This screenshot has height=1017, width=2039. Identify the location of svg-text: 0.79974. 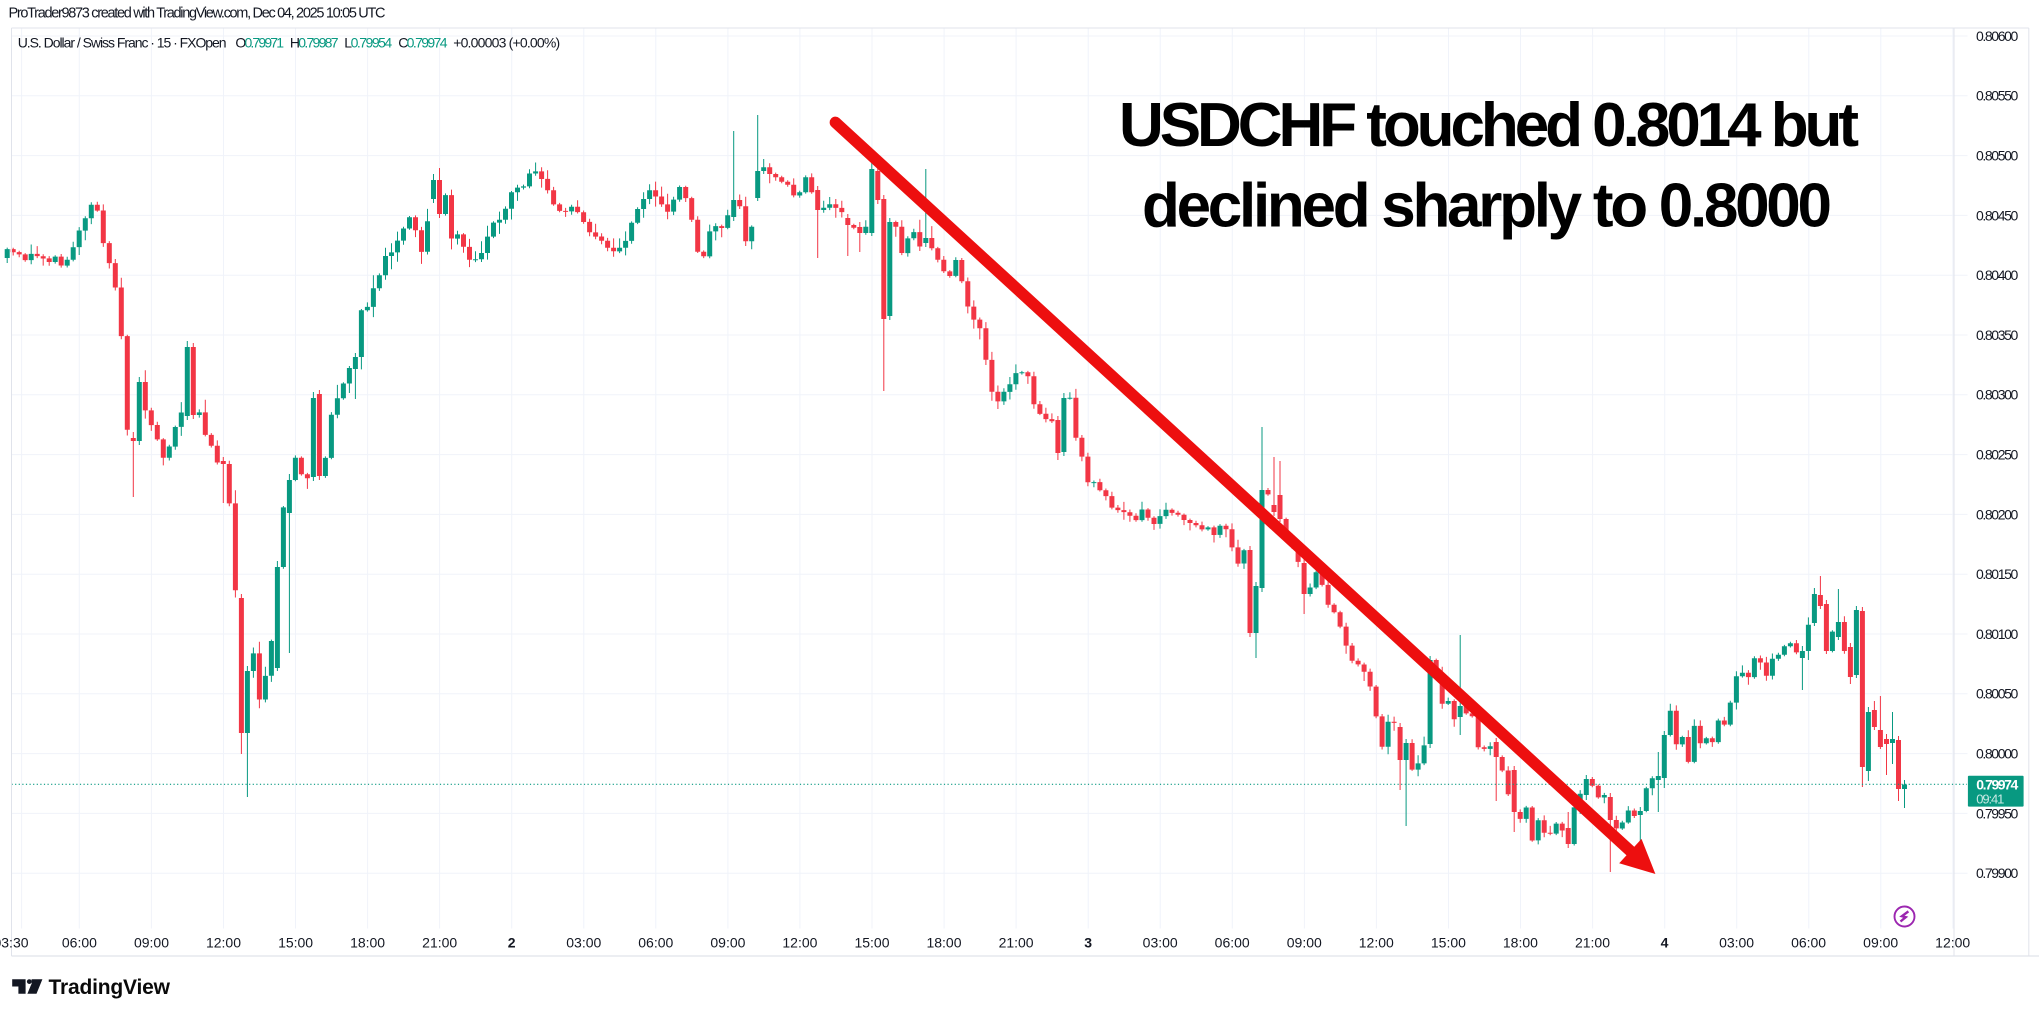
(1997, 785).